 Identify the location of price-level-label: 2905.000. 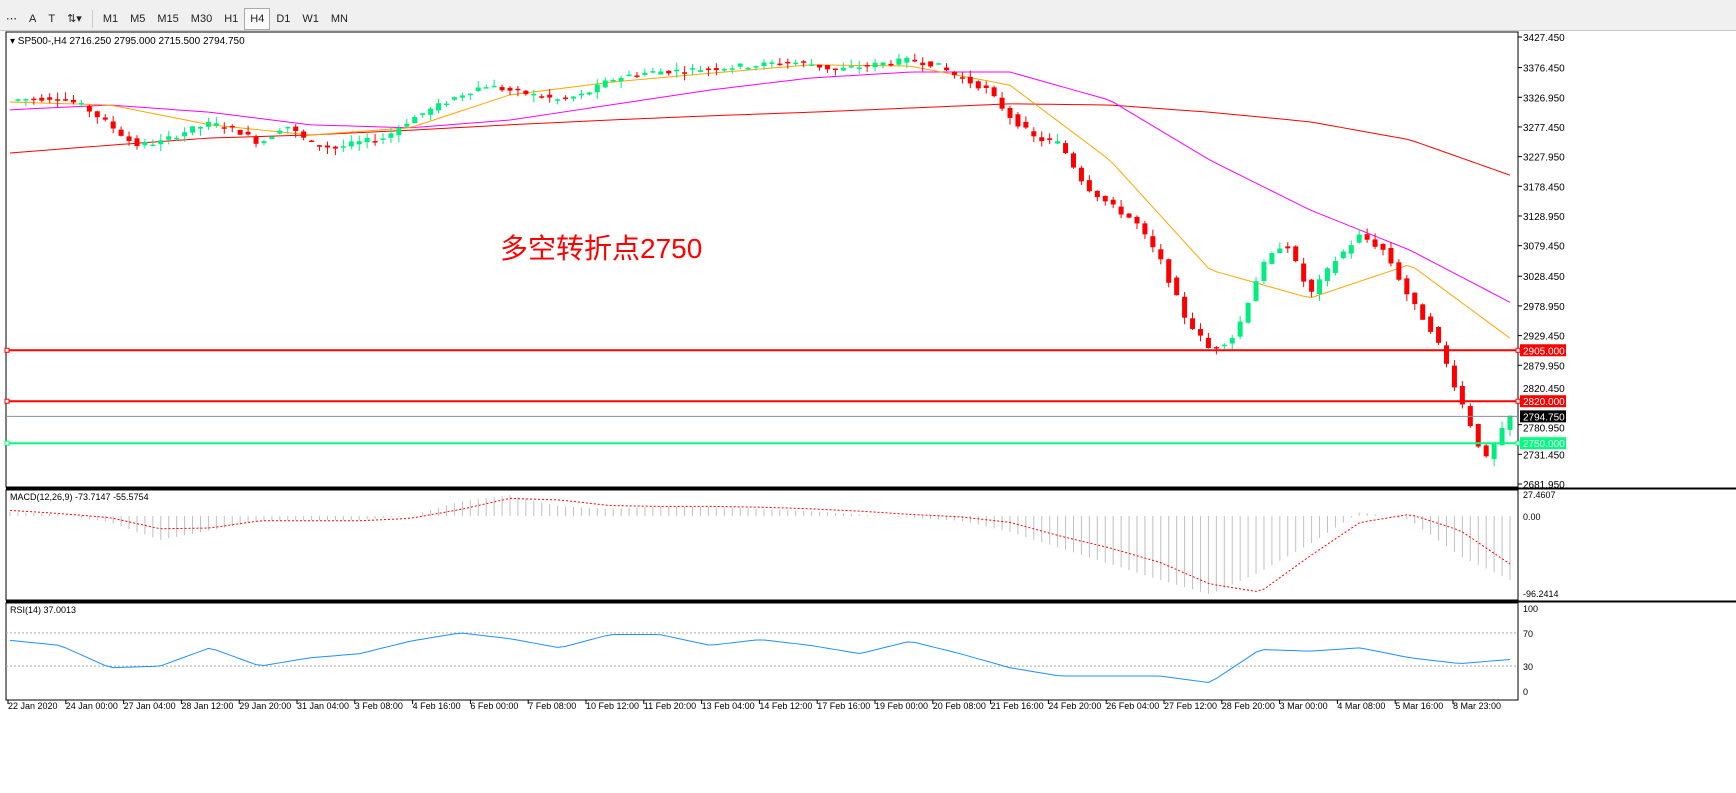
(1544, 351).